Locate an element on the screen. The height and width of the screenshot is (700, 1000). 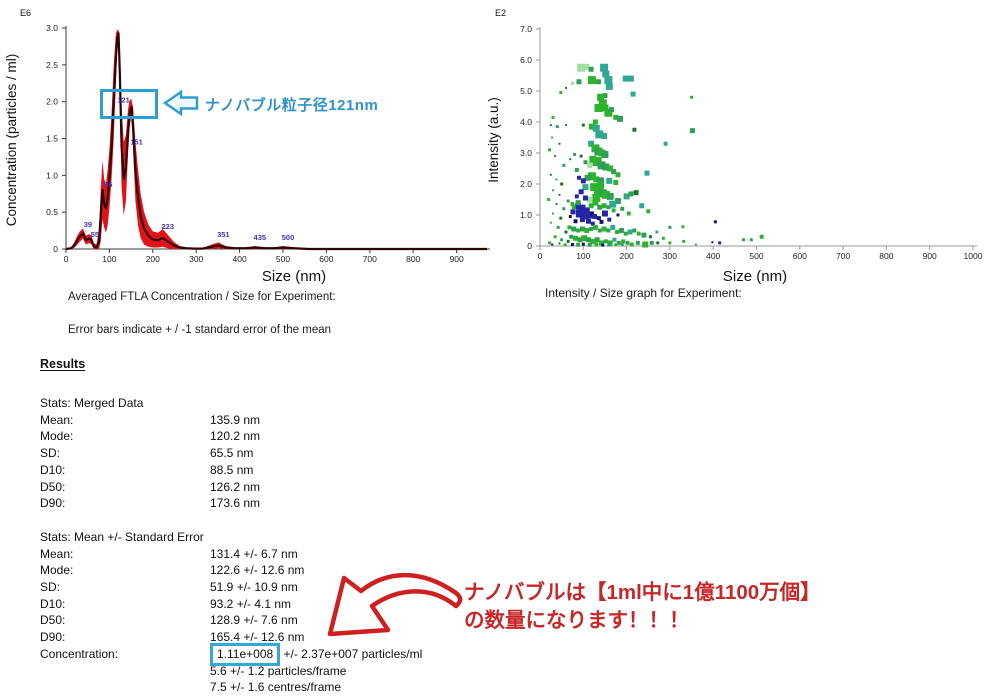
svg-text: 3.0 is located at coordinates (526, 153).